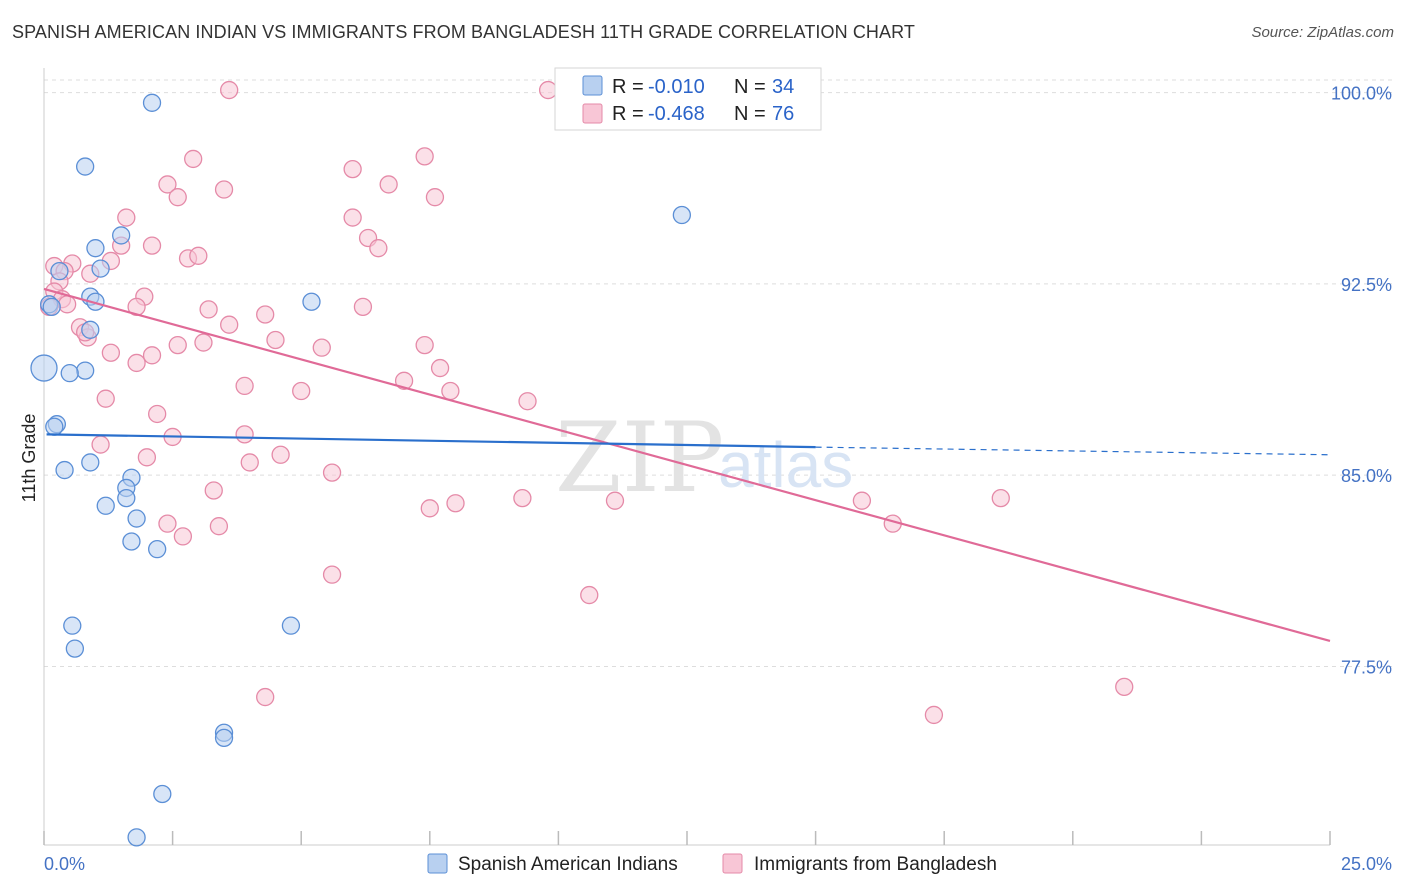  Describe the element at coordinates (1366, 864) in the screenshot. I see `x-tick-label-max: 25.0%` at that location.